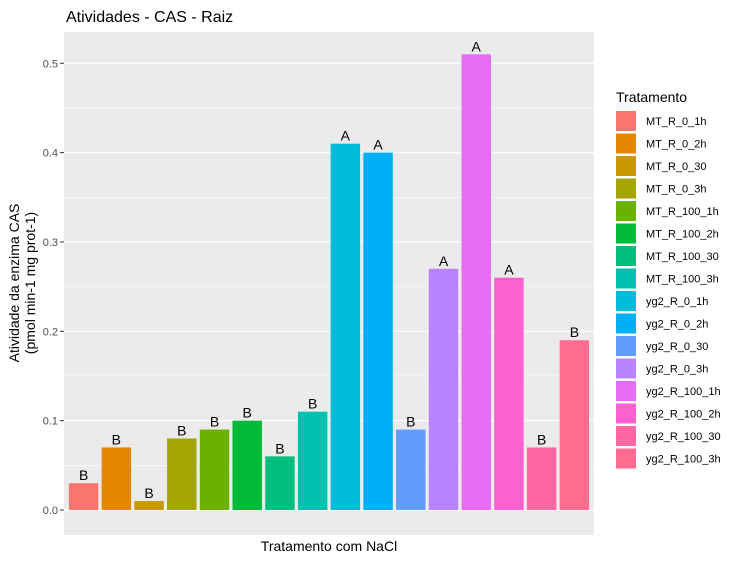 Image resolution: width=745 pixels, height=561 pixels. Describe the element at coordinates (50, 64) in the screenshot. I see `y-tick-label: 0.5` at that location.